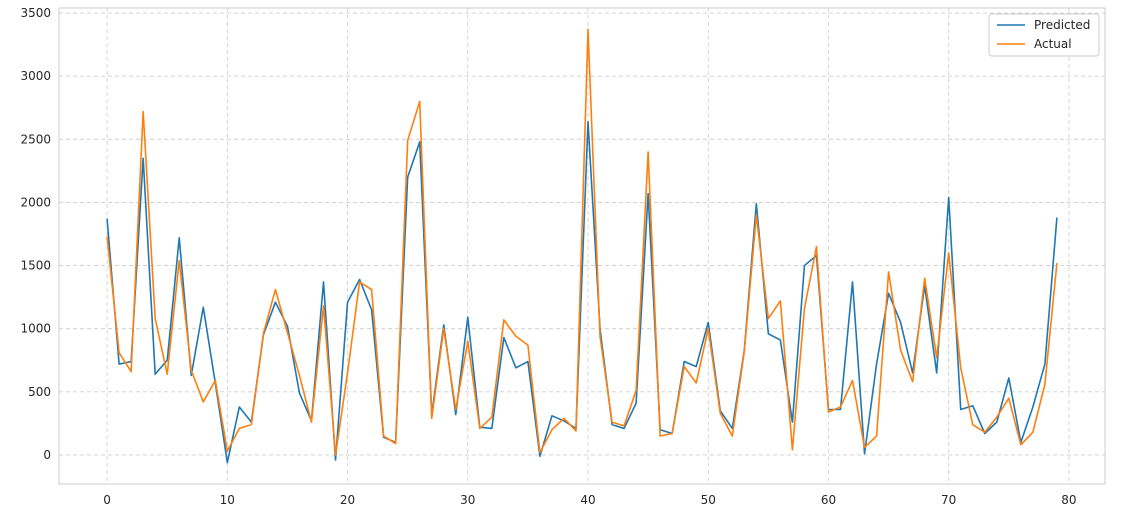 The width and height of the screenshot is (1130, 520). I want to click on y-tick-labels: 0 500 1000 1500 2000 2500 3000 3500, so click(35, 234).